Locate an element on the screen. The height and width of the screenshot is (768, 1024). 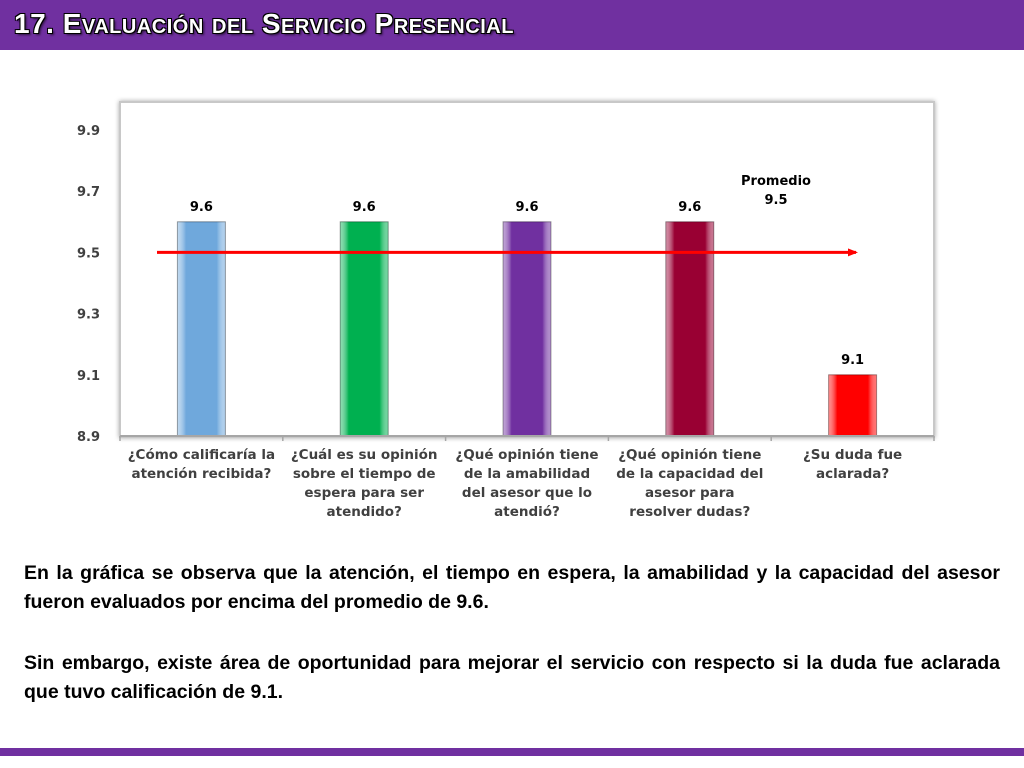
title-bar: 17. Evaluación del Servicio Presencial is located at coordinates (512, 25).